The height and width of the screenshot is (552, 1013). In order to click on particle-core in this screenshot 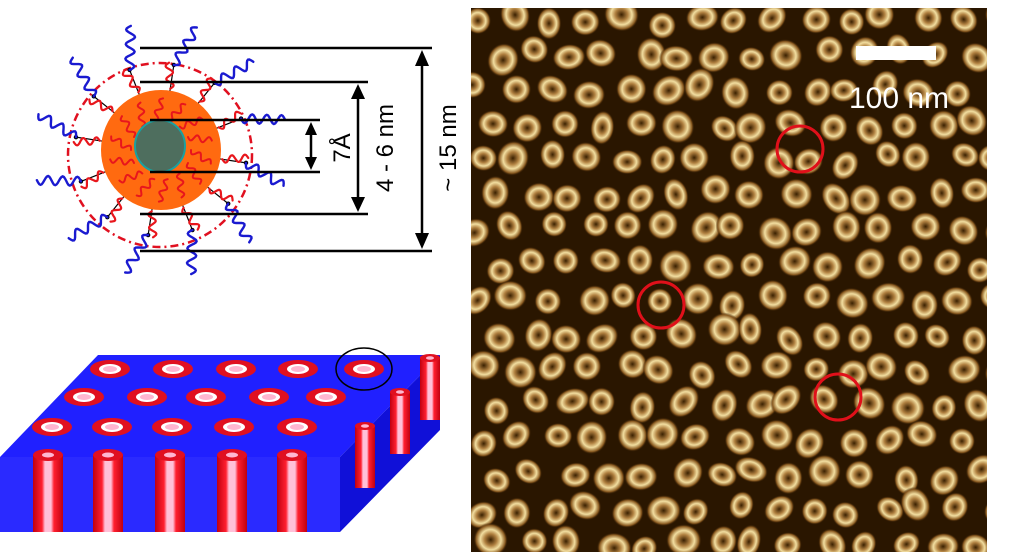, I will do `click(160, 146)`.